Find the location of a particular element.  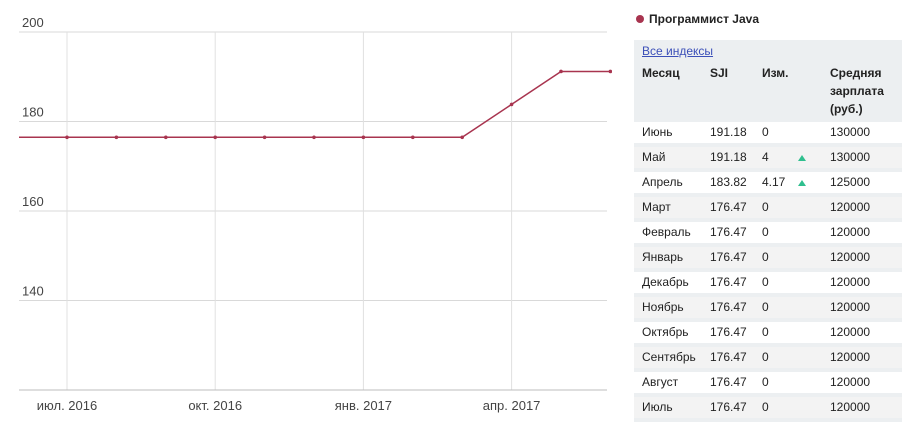

table-row: Июнь 191.18 0 130000 is located at coordinates (768, 132).